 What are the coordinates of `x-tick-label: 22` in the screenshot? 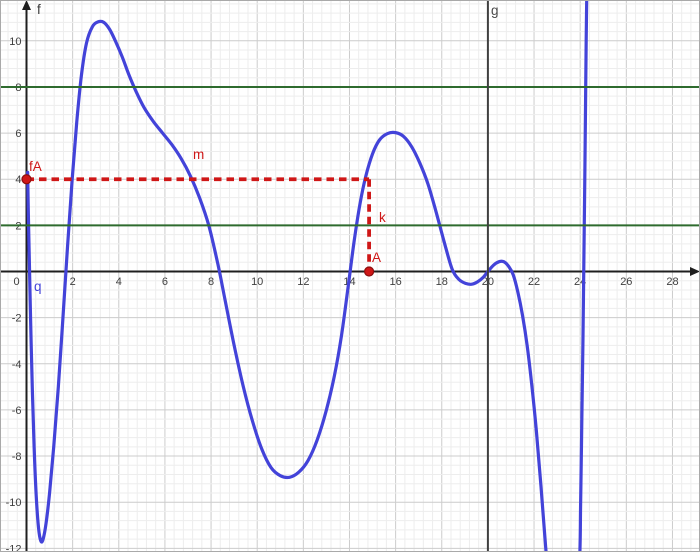 It's located at (534, 282).